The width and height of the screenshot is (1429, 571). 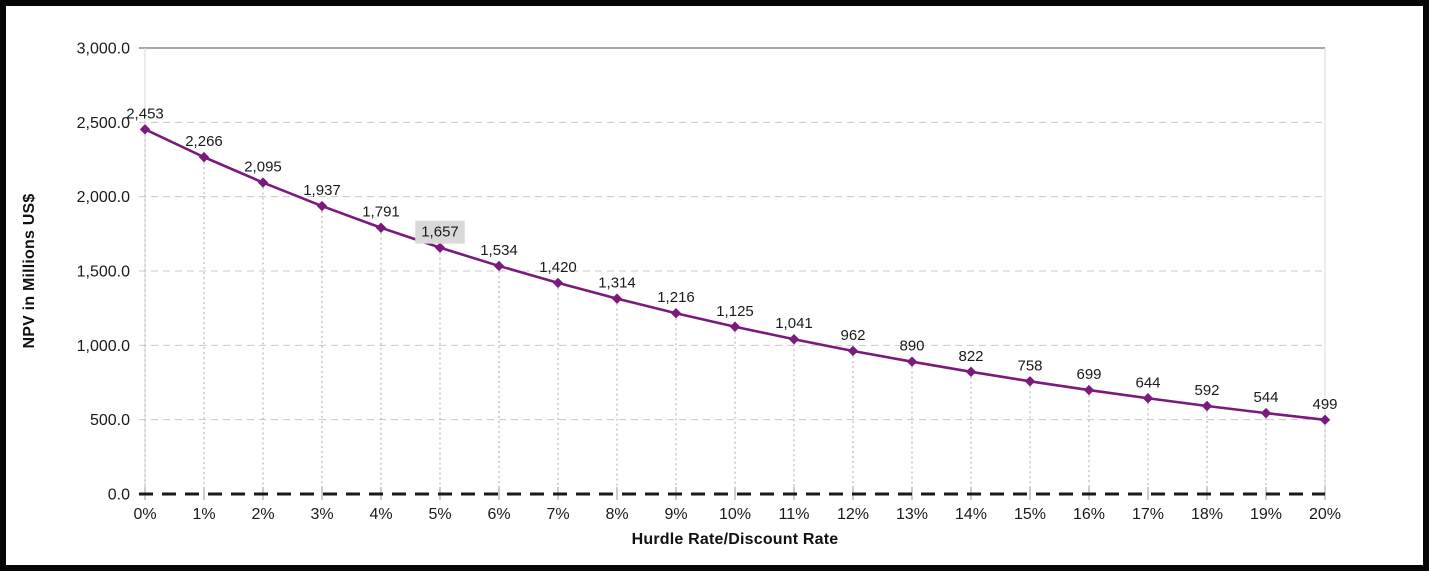 I want to click on data-point-label: 890, so click(x=911, y=346).